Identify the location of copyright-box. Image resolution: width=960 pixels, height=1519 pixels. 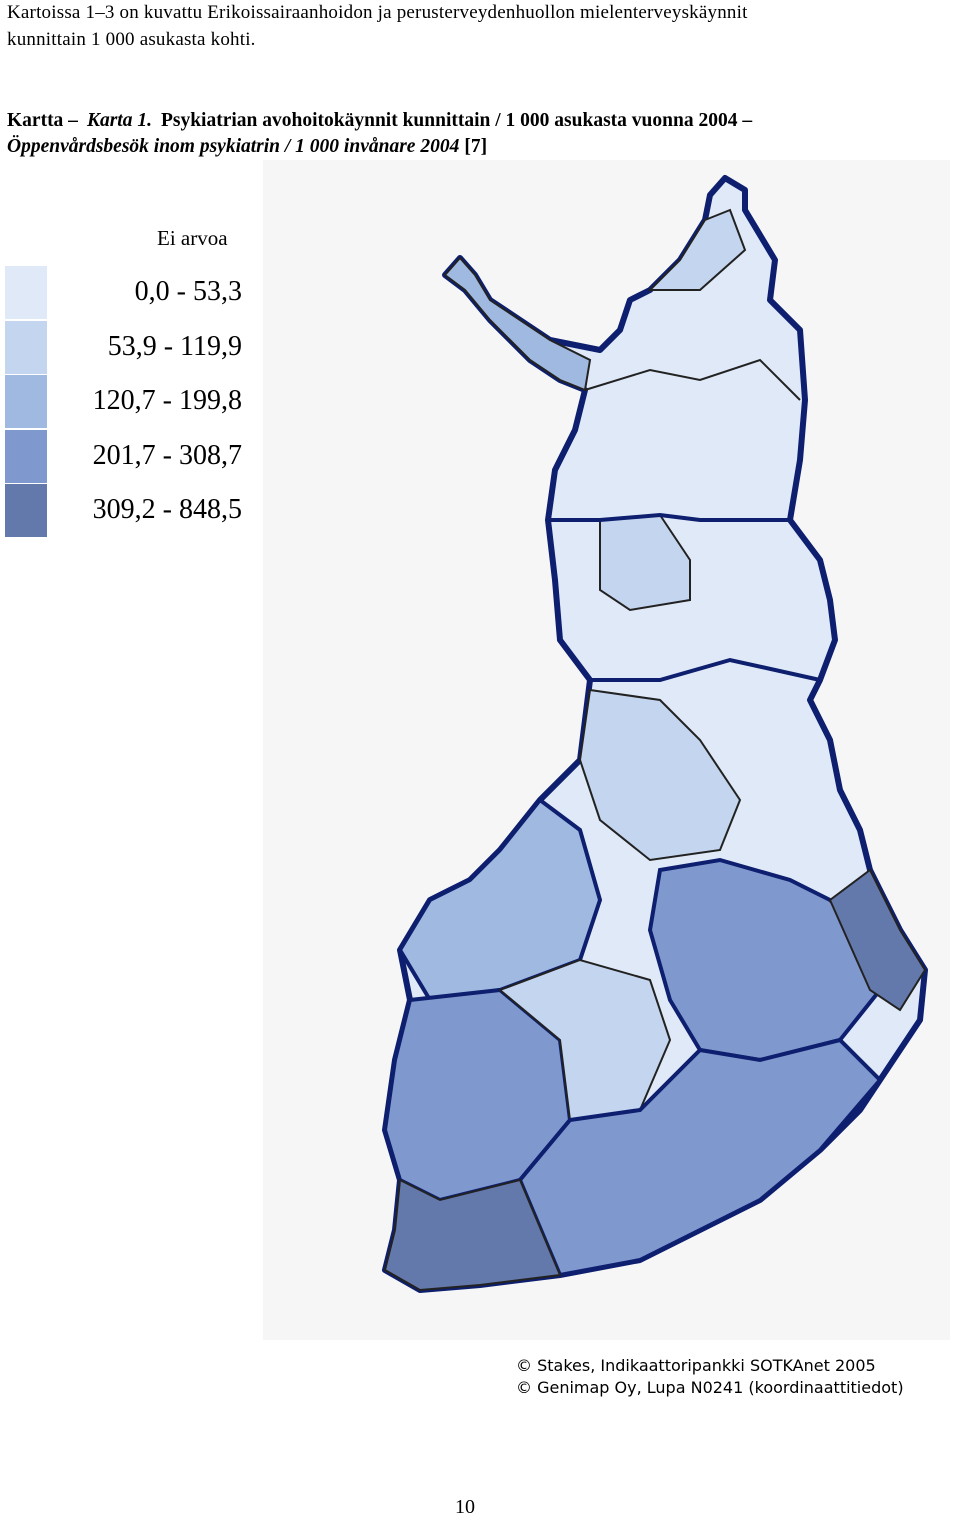
(726, 1377).